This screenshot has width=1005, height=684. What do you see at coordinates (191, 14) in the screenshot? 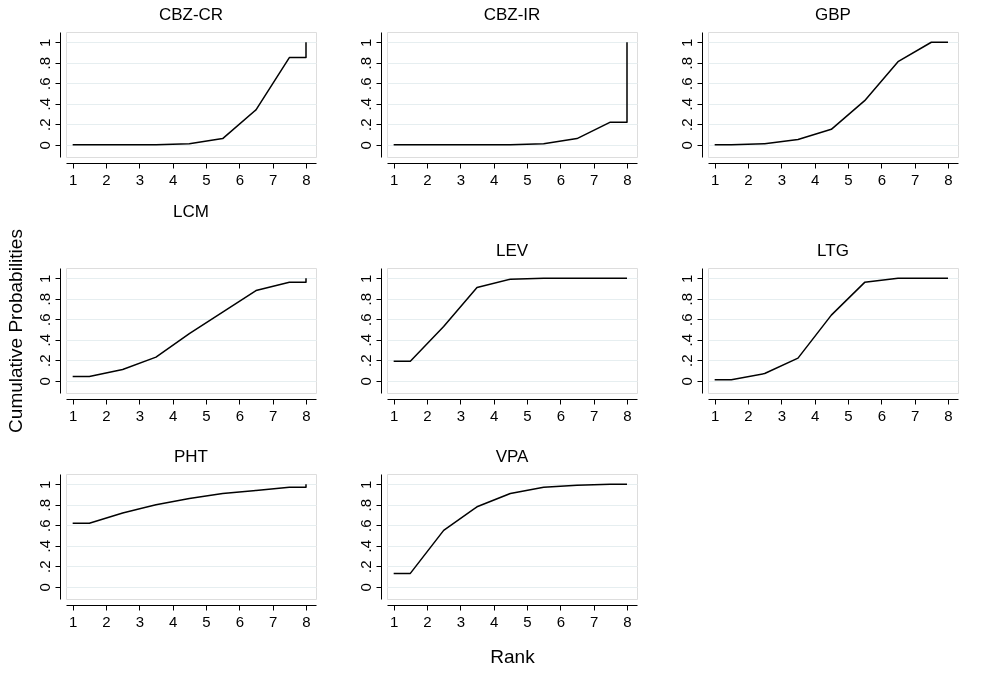
I see `chart-title: CBZ-CR` at bounding box center [191, 14].